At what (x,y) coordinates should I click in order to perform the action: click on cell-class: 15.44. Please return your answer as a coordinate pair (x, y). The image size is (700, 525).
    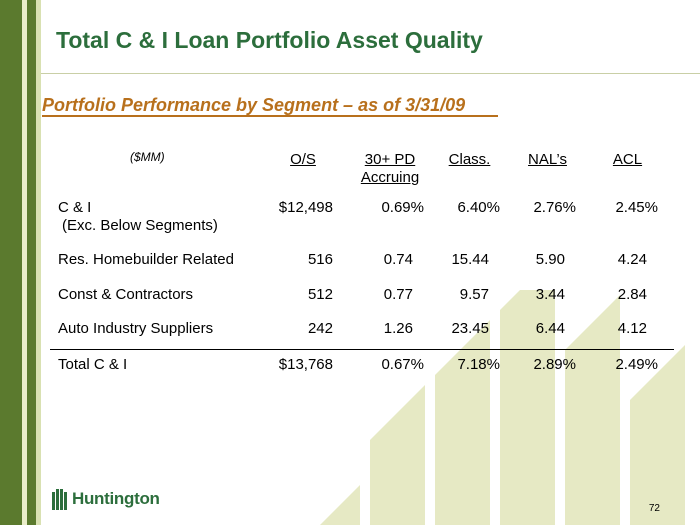
    Looking at the image, I should click on (470, 259).